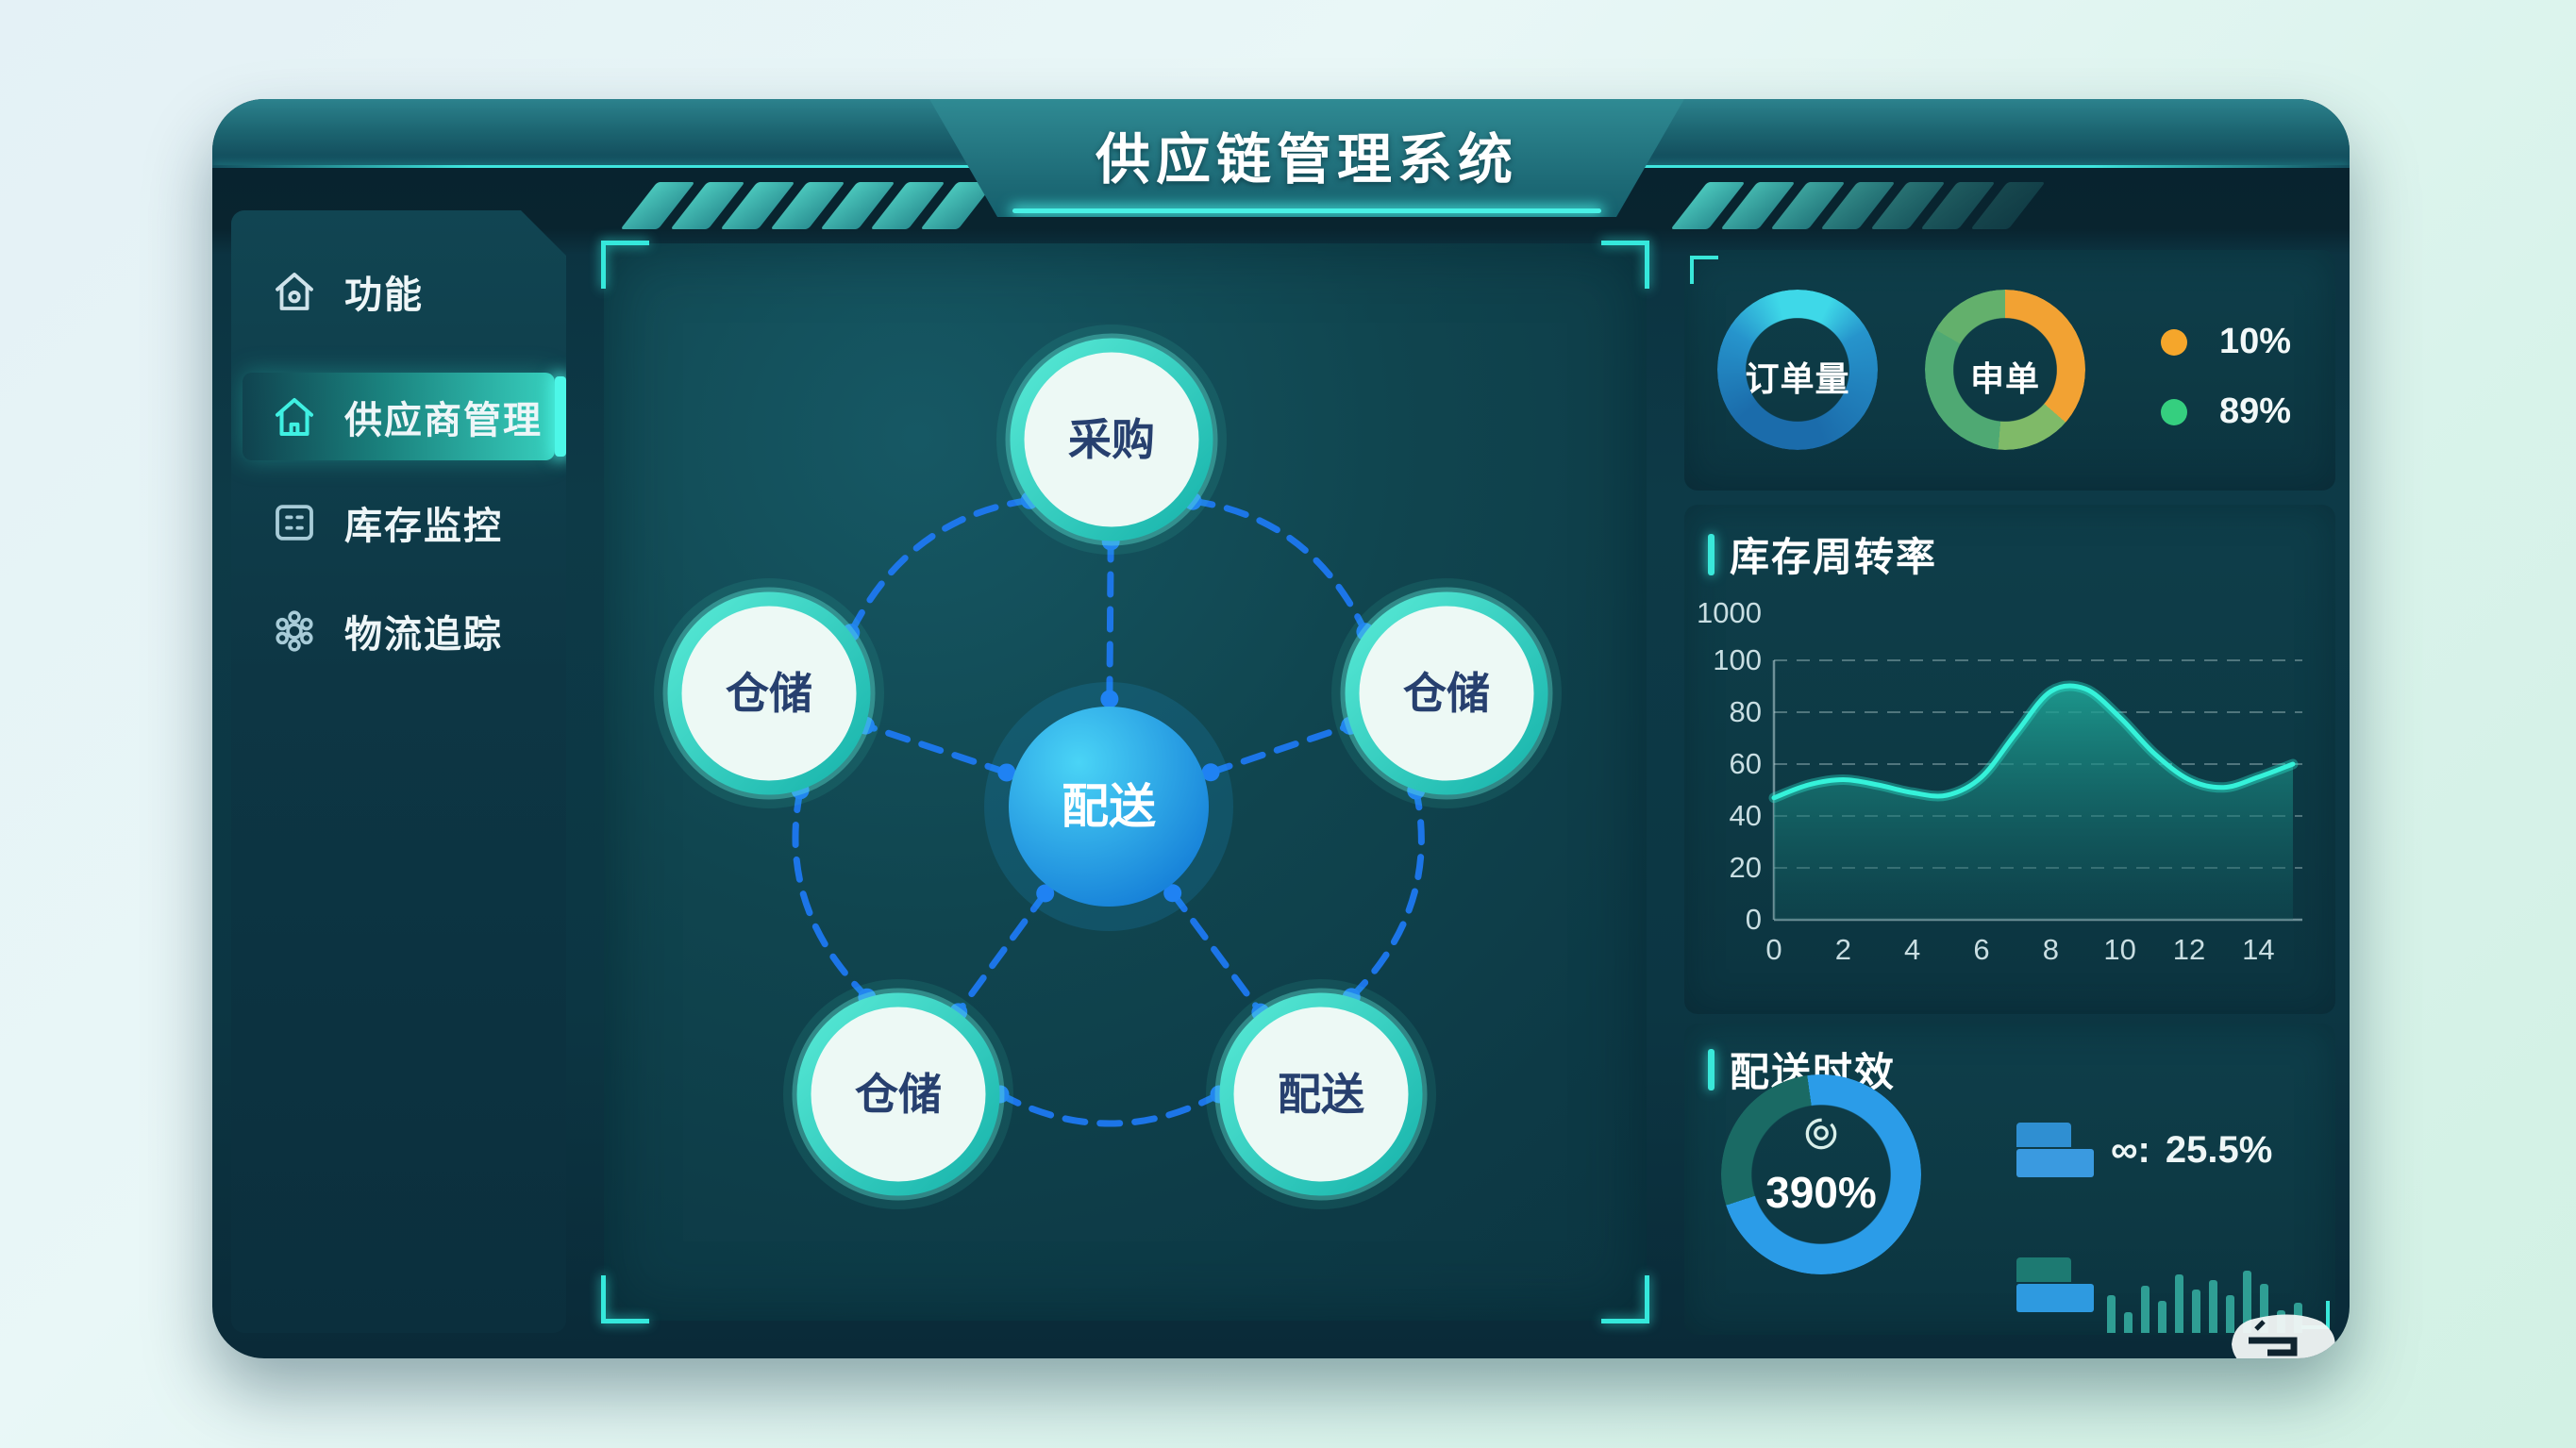  I want to click on sidebar-item-logistics-tracking: 物流追踪, so click(399, 631).